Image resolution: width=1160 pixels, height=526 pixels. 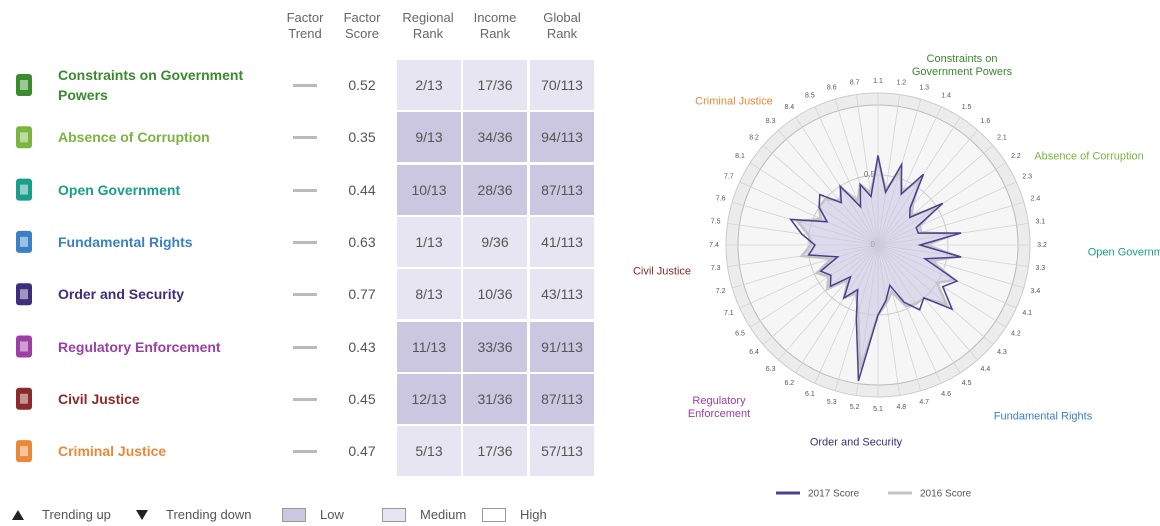 What do you see at coordinates (901, 407) in the screenshot?
I see `spoke-label: 4.8` at bounding box center [901, 407].